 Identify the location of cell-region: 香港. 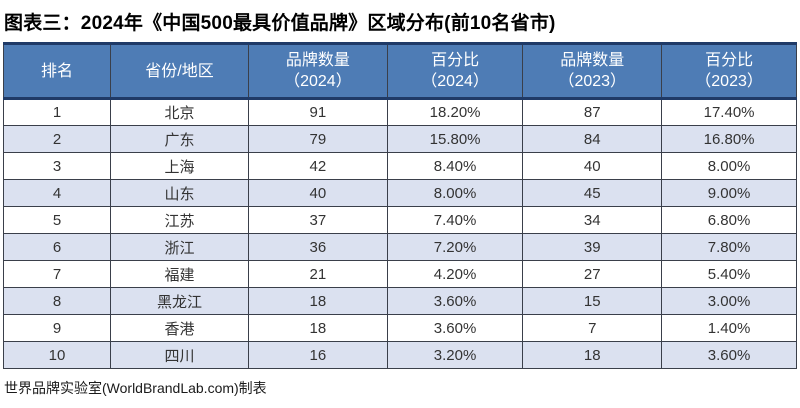
(180, 328).